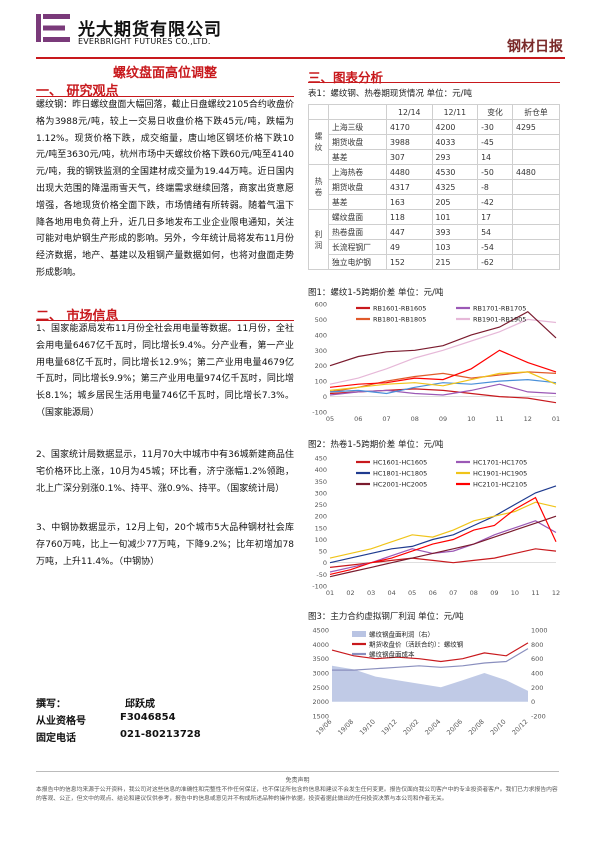 The width and height of the screenshot is (595, 842). I want to click on y-tick-label: 150, so click(321, 528).